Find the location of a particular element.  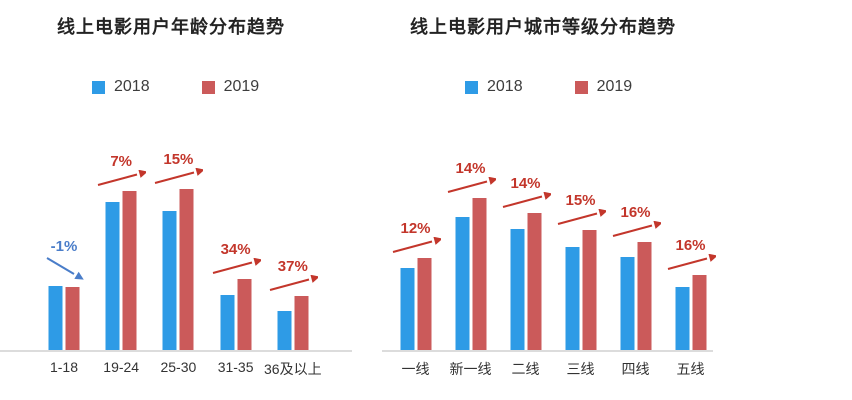

legend-label-2019: 2019 is located at coordinates (241, 86).